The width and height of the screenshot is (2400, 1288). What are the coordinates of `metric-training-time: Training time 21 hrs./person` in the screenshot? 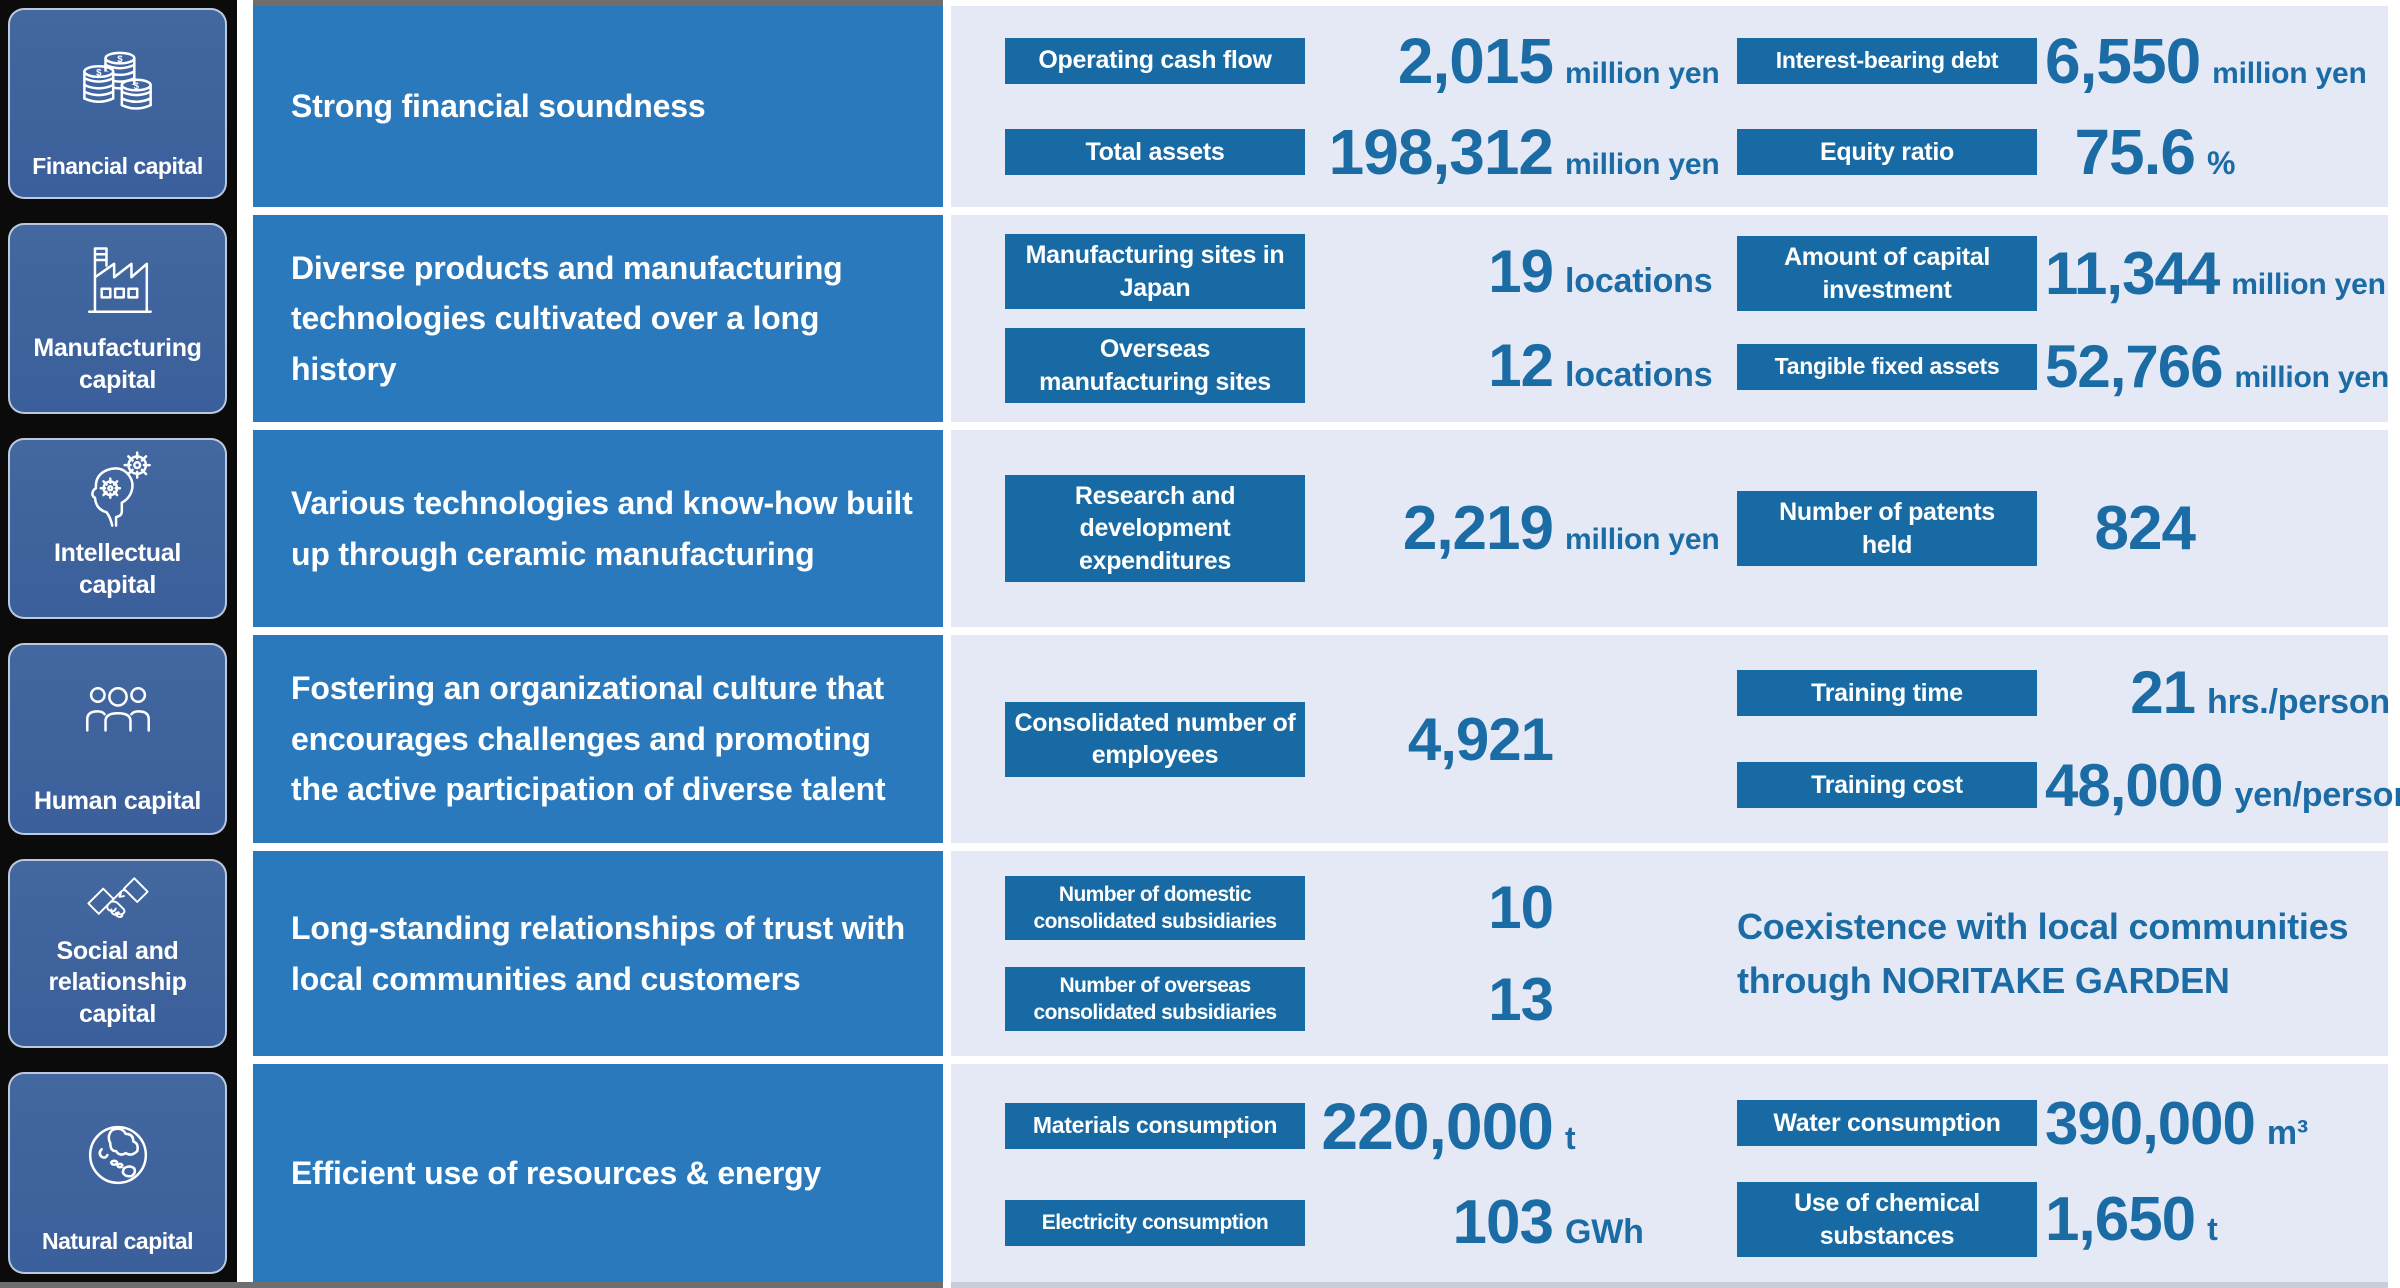 It's located at (2063, 692).